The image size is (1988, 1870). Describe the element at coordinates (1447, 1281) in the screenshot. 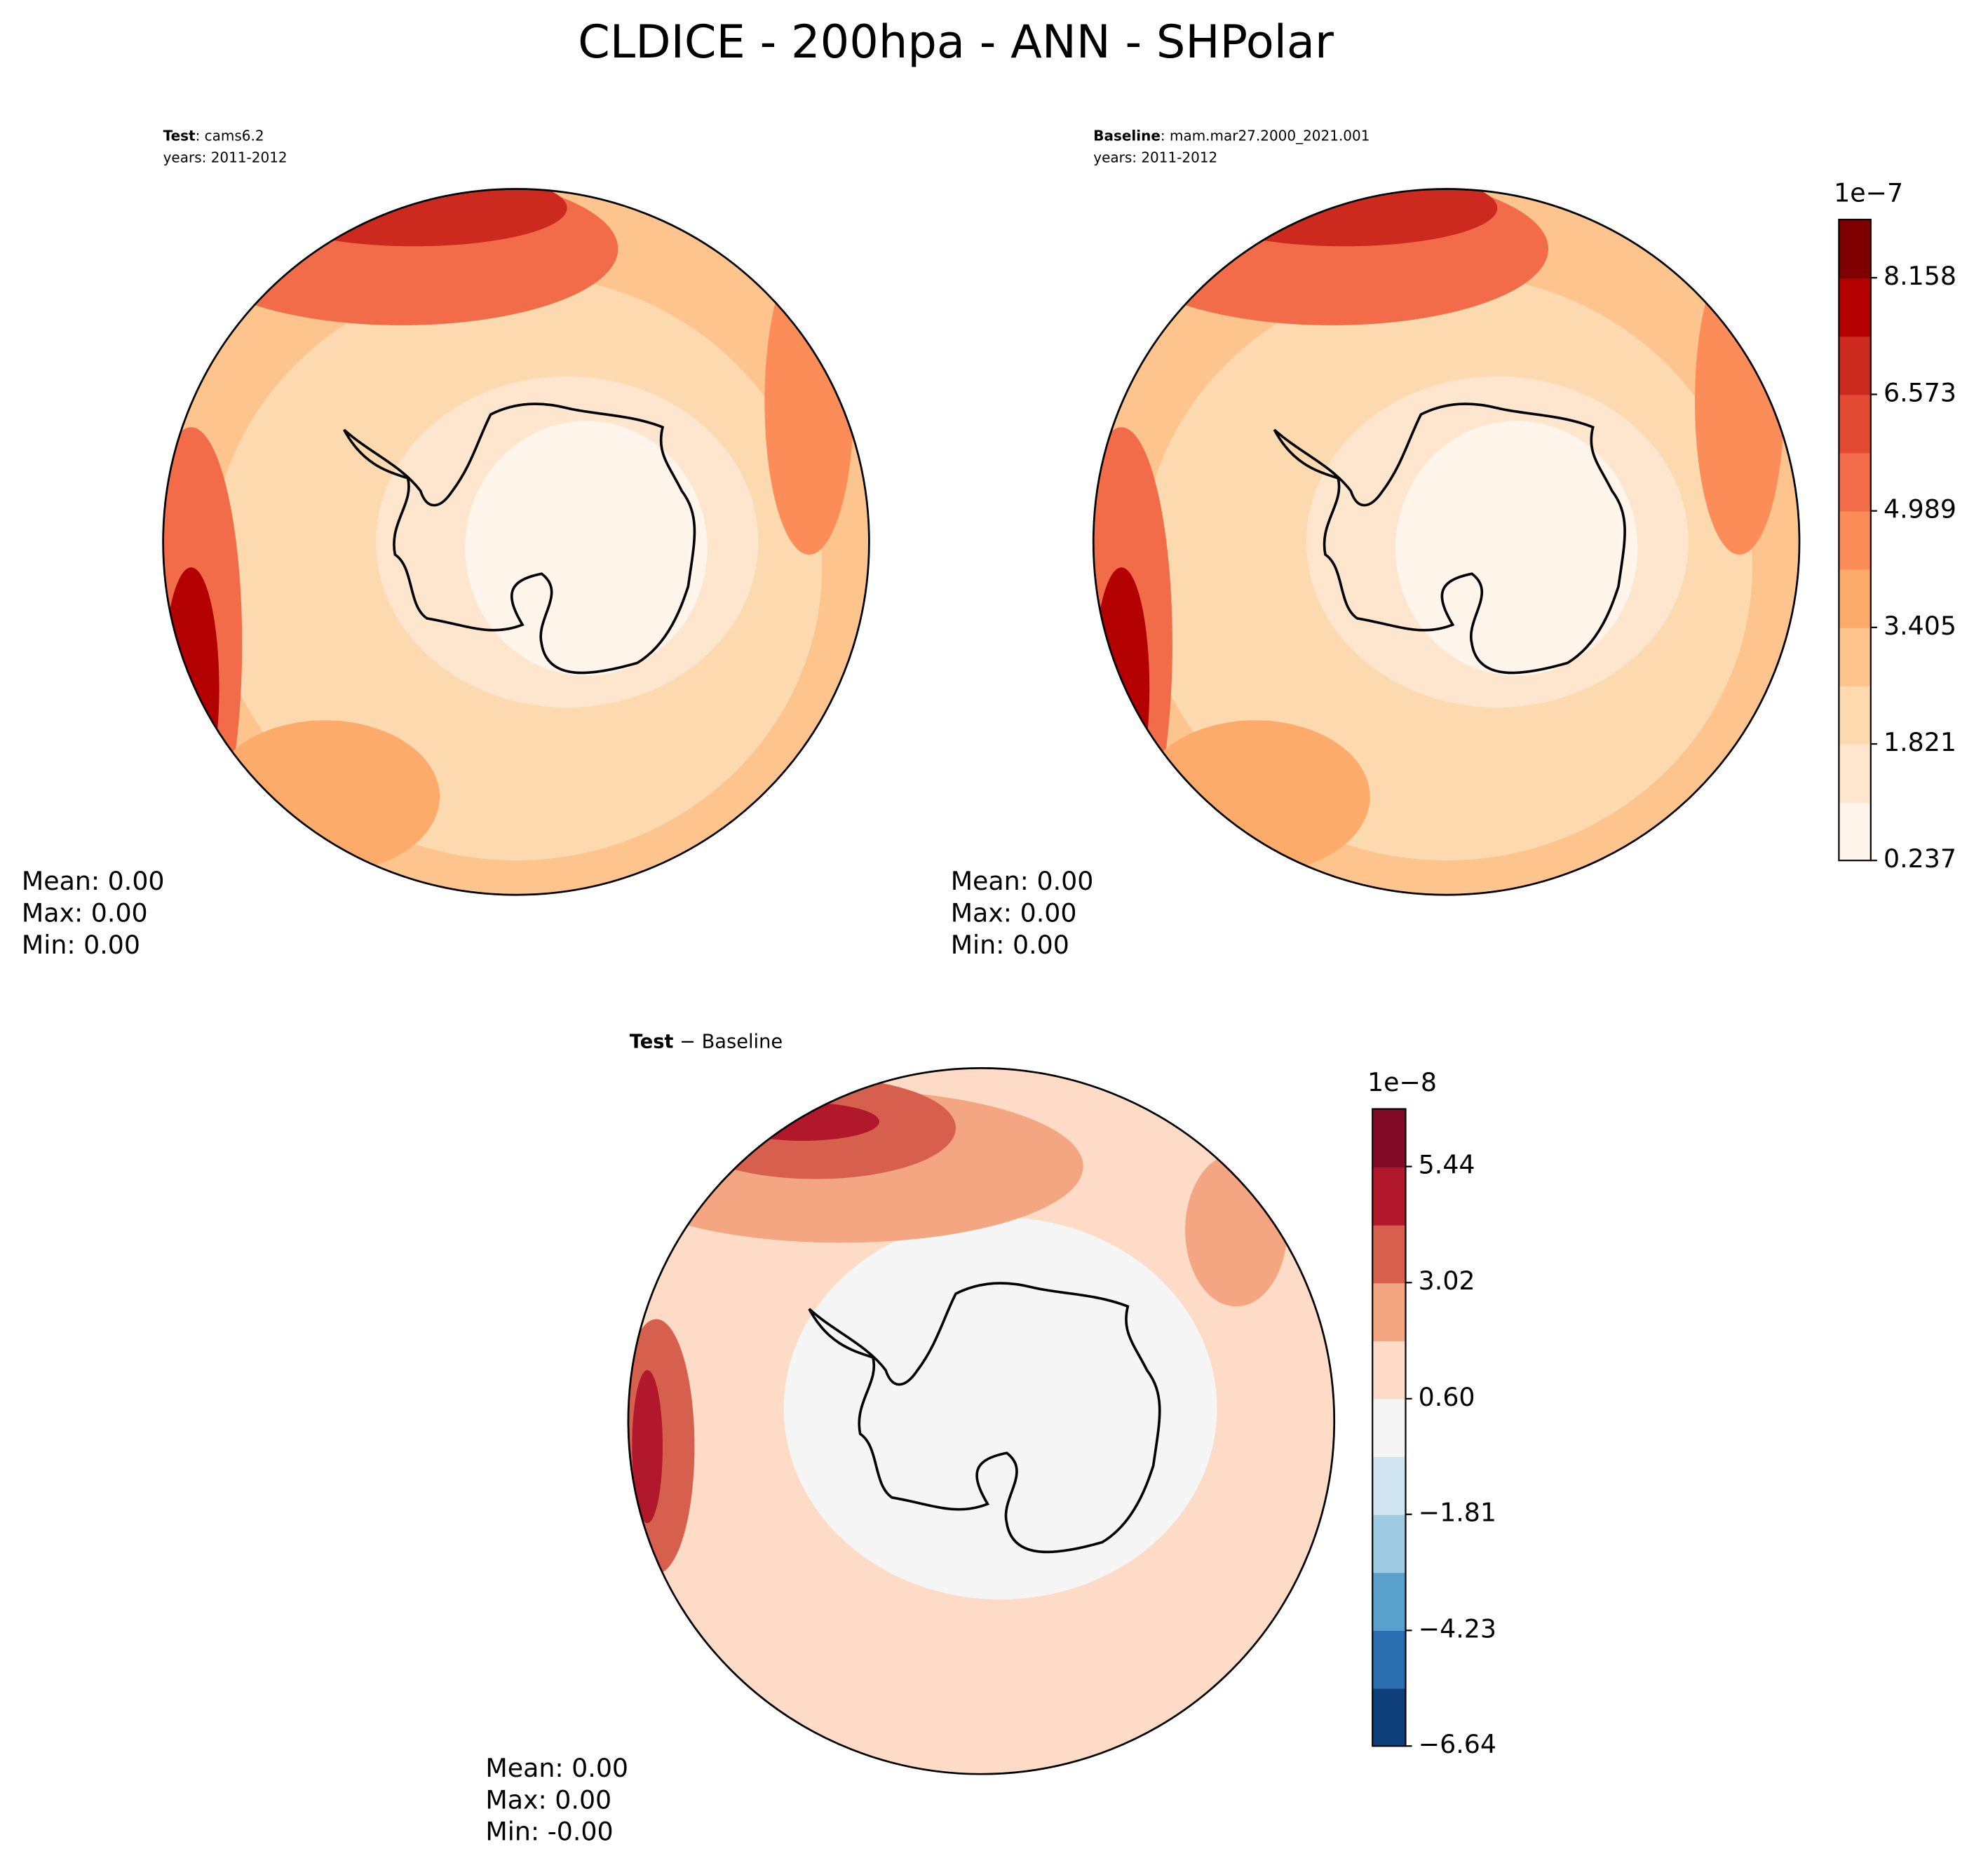

I see `colorbar-tick-label: 3.02` at that location.